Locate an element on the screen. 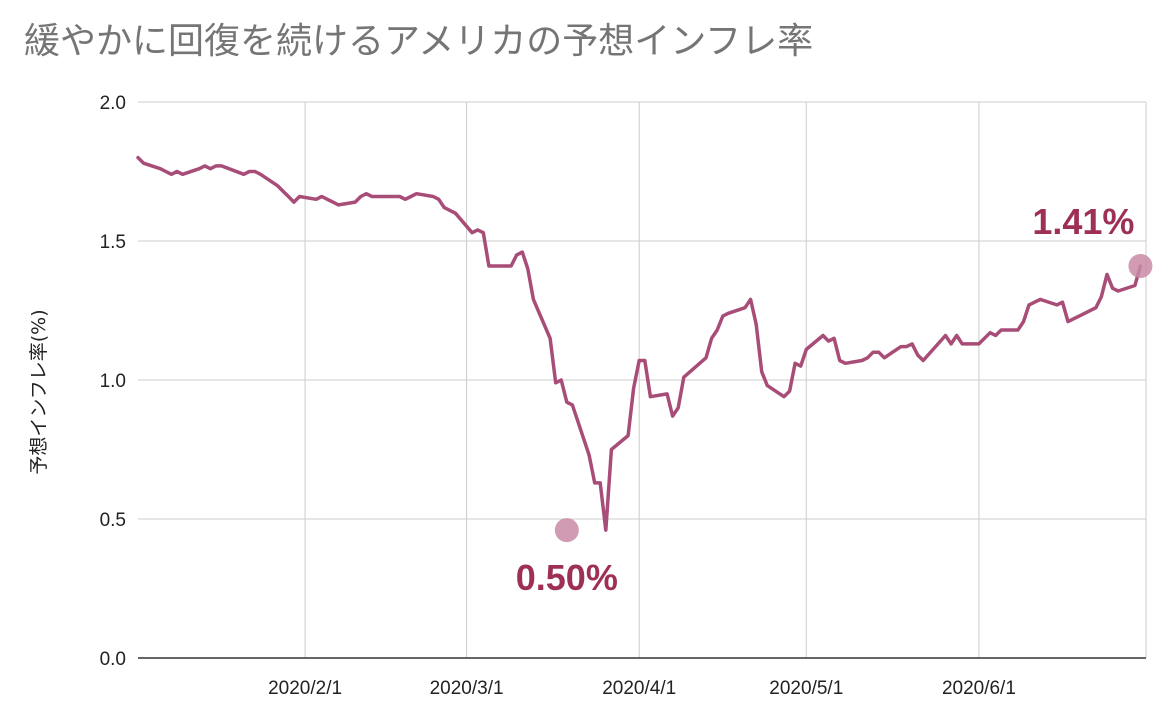 Image resolution: width=1170 pixels, height=712 pixels. x-axis-ticks: 2020/2/1 2020/3/1 2020/4/1 2020/5/1 2020/6/1 is located at coordinates (642, 688).